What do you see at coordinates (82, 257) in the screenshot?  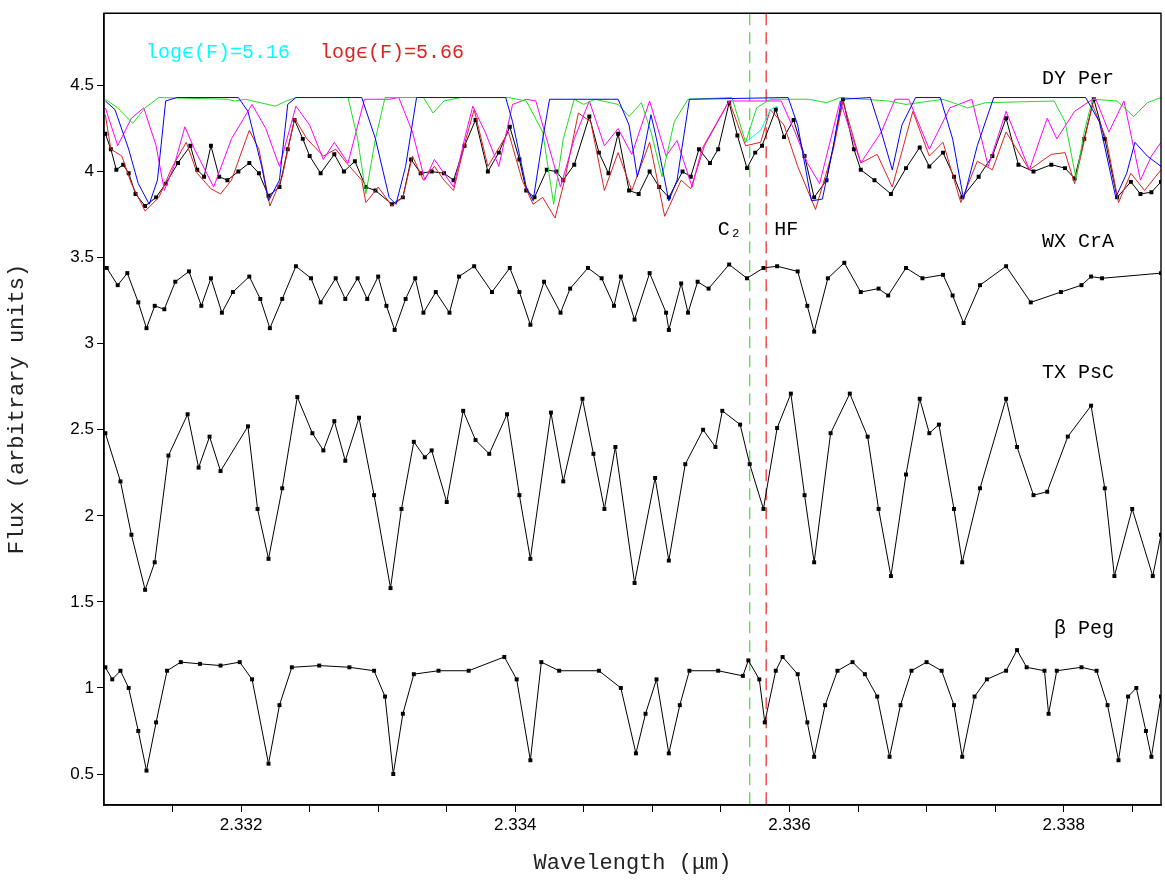 I see `y-tick-label: 3.5` at bounding box center [82, 257].